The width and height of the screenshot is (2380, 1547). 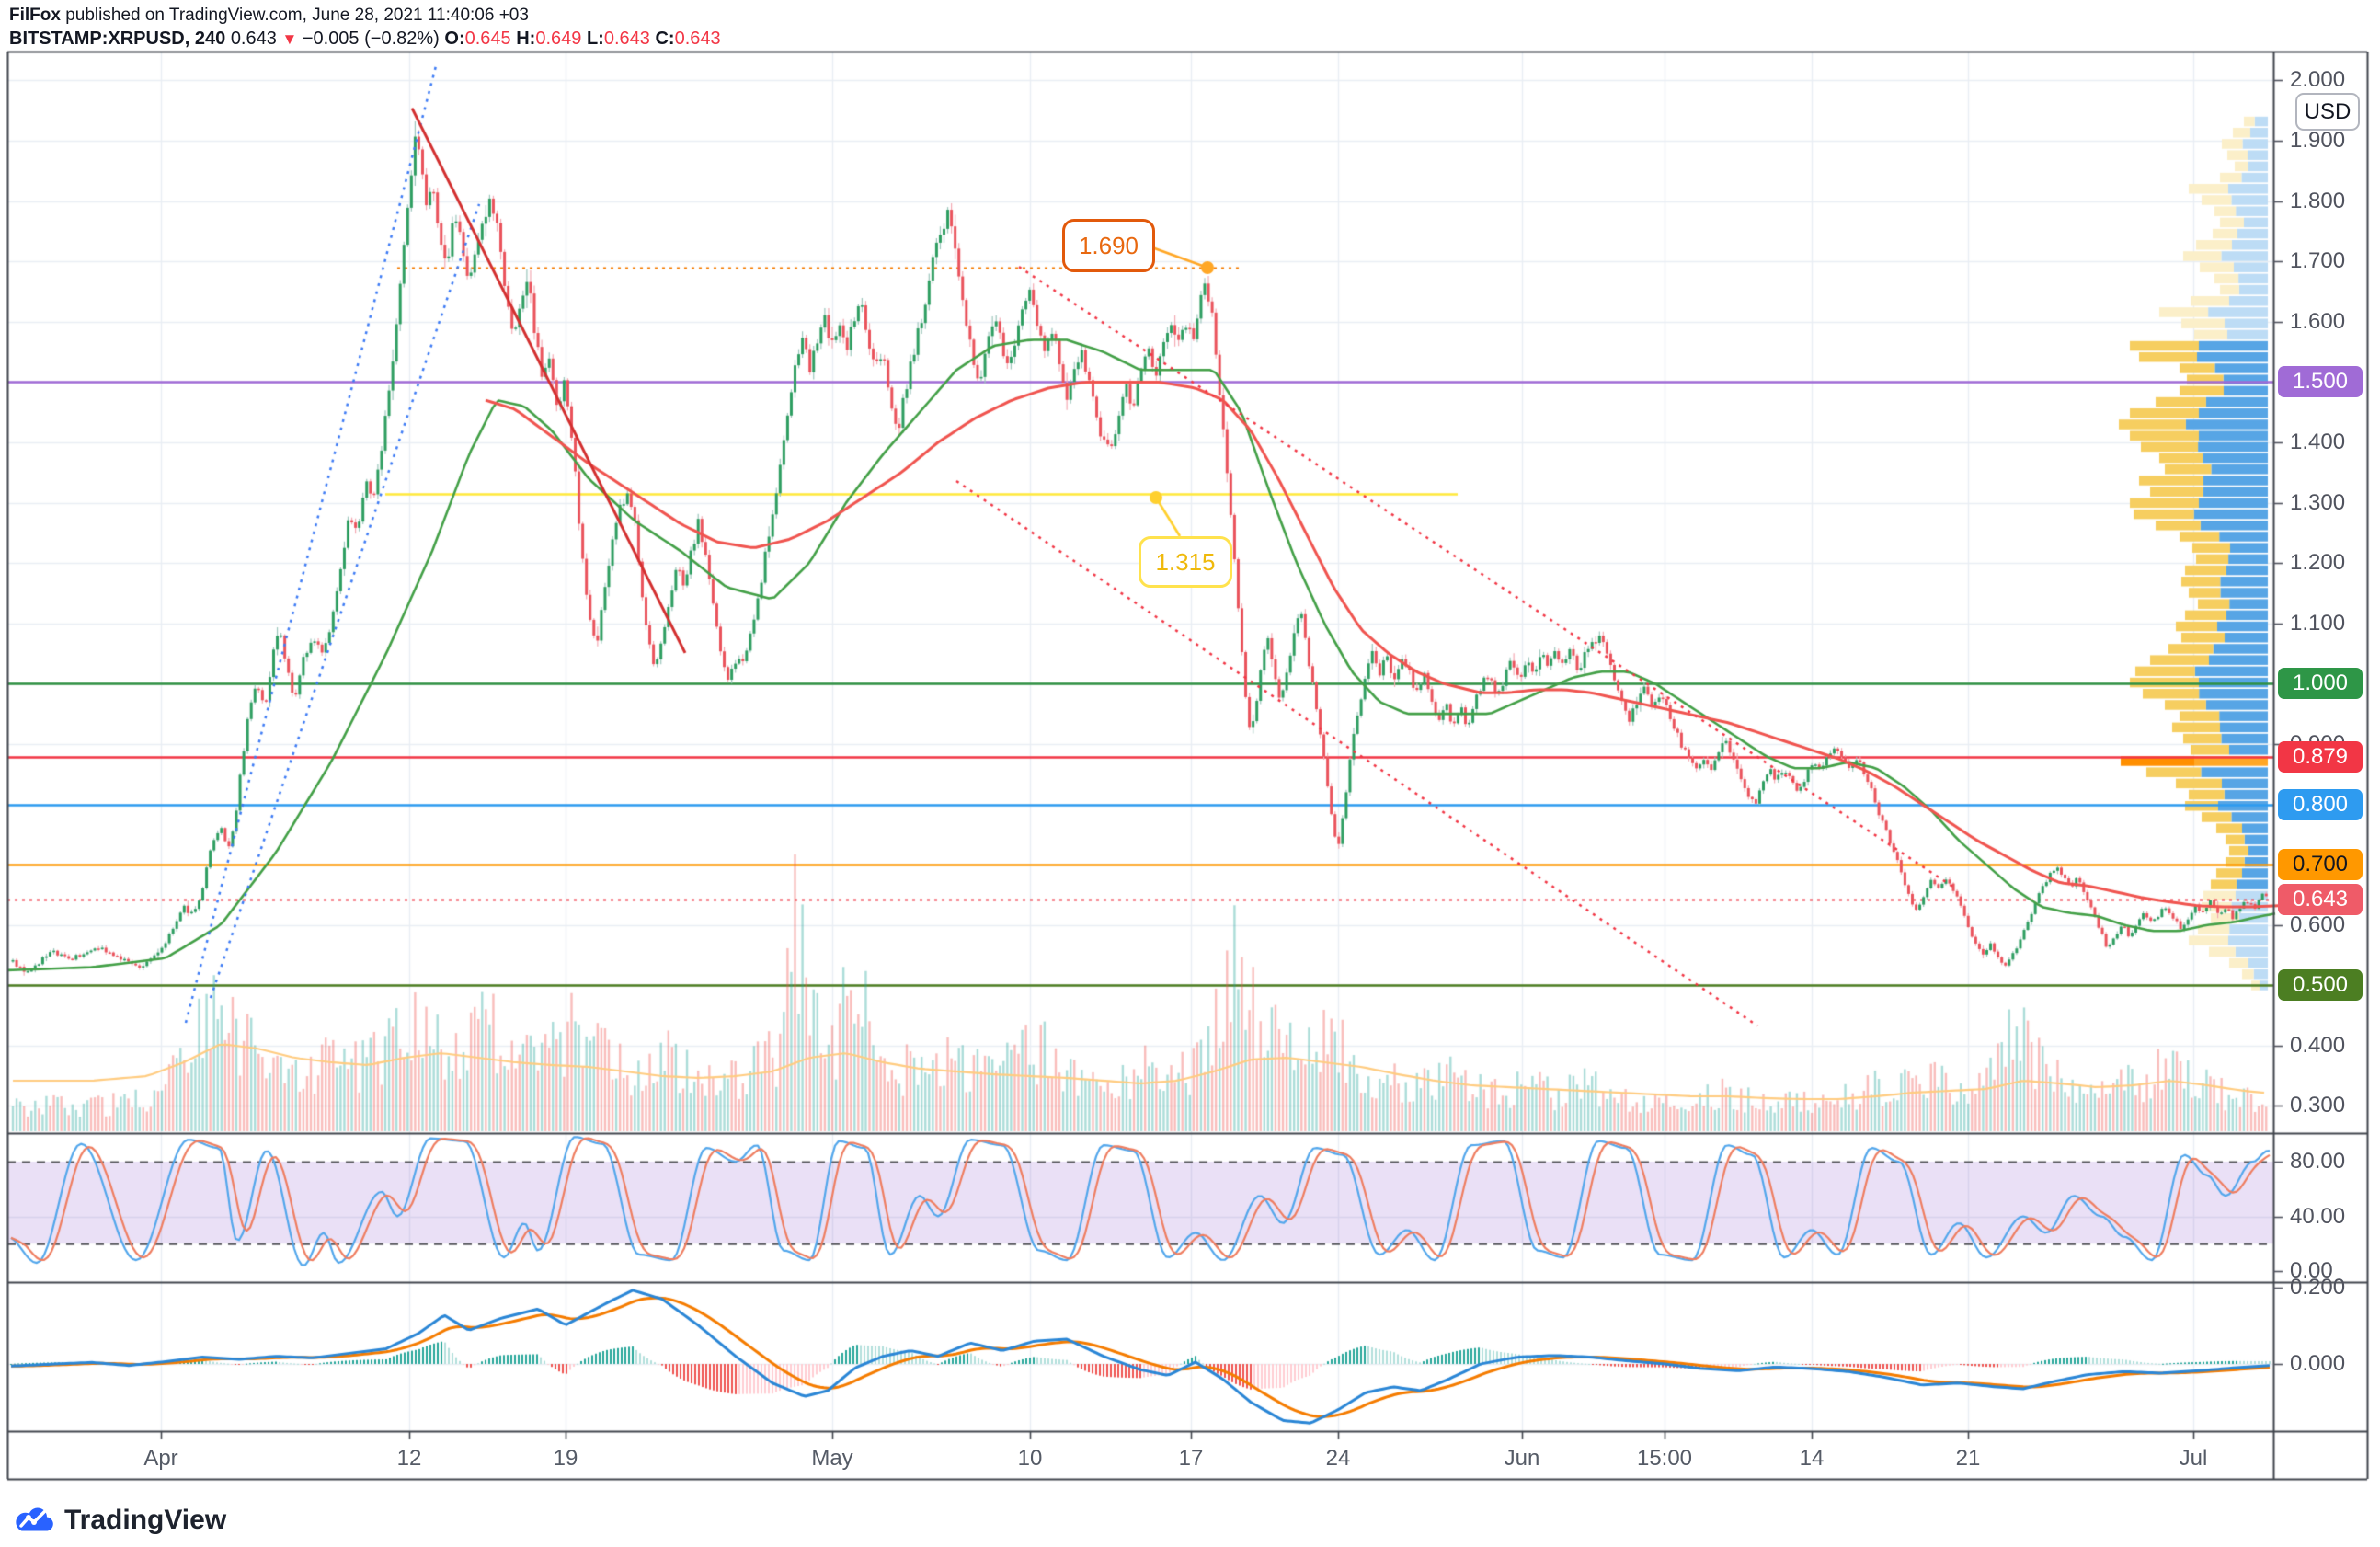 I want to click on price-change: −0.005 (−0.82%), so click(x=371, y=39).